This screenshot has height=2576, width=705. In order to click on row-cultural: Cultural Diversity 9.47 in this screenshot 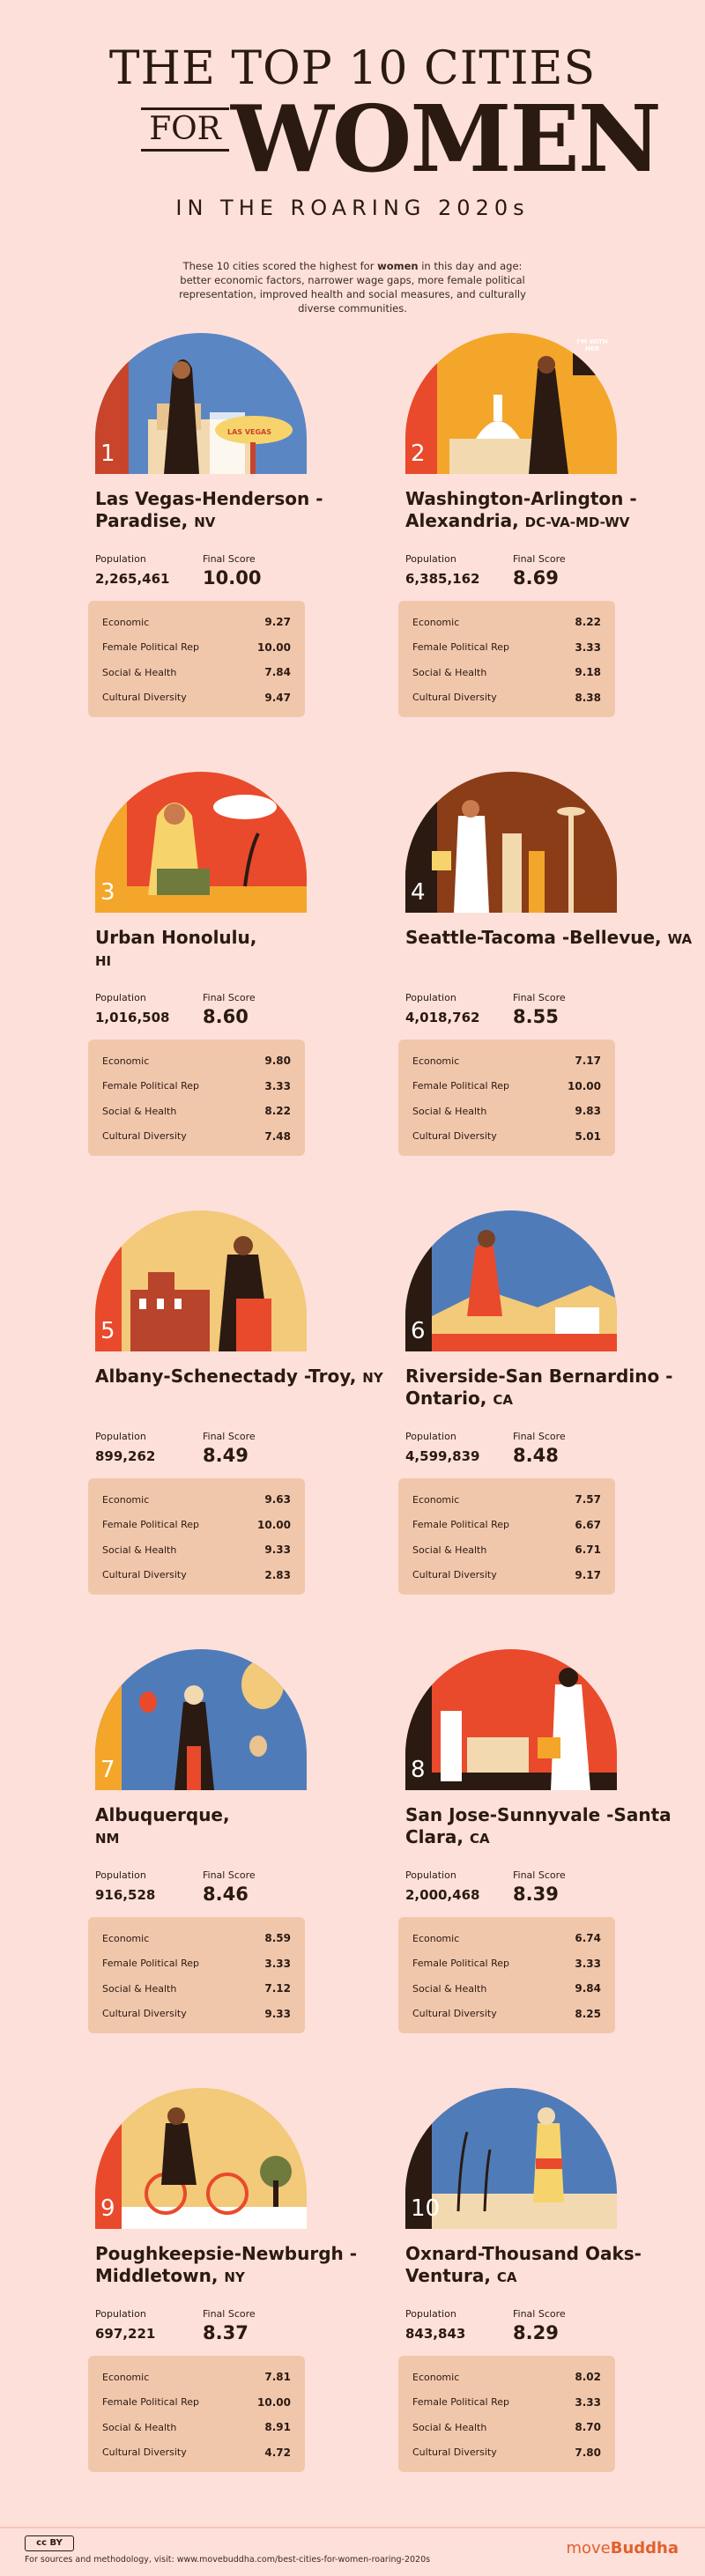, I will do `click(196, 698)`.